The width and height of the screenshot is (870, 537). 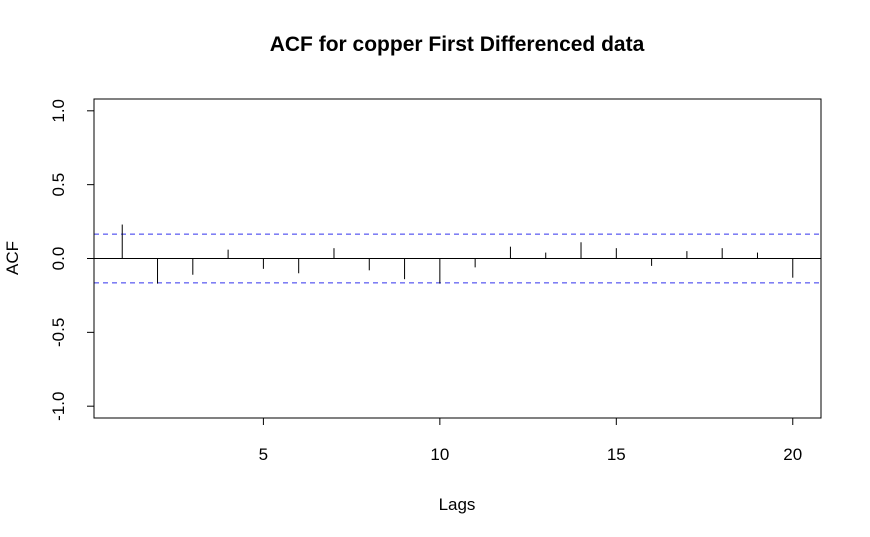 I want to click on x-tick-label: 15, so click(x=616, y=454).